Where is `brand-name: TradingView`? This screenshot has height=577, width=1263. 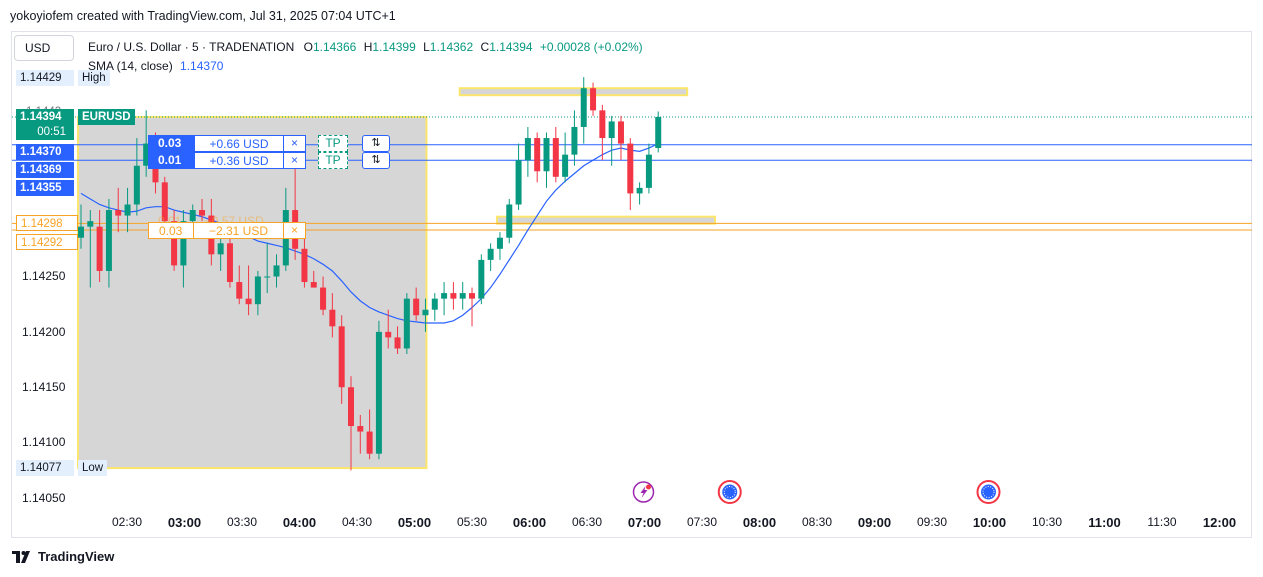
brand-name: TradingView is located at coordinates (76, 556).